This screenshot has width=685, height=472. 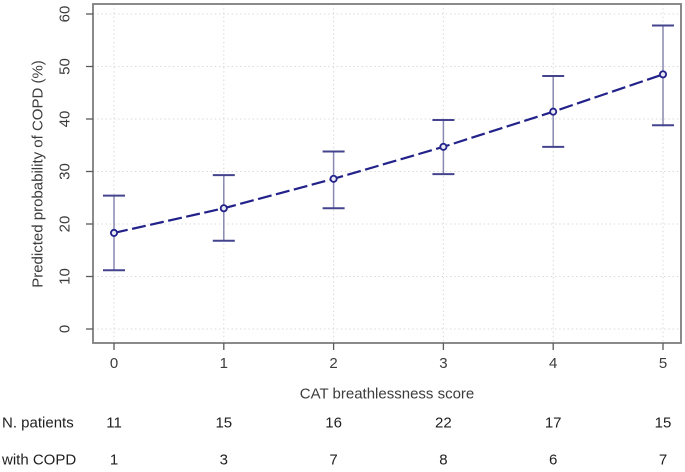 What do you see at coordinates (64, 329) in the screenshot?
I see `y-tick-label: 0` at bounding box center [64, 329].